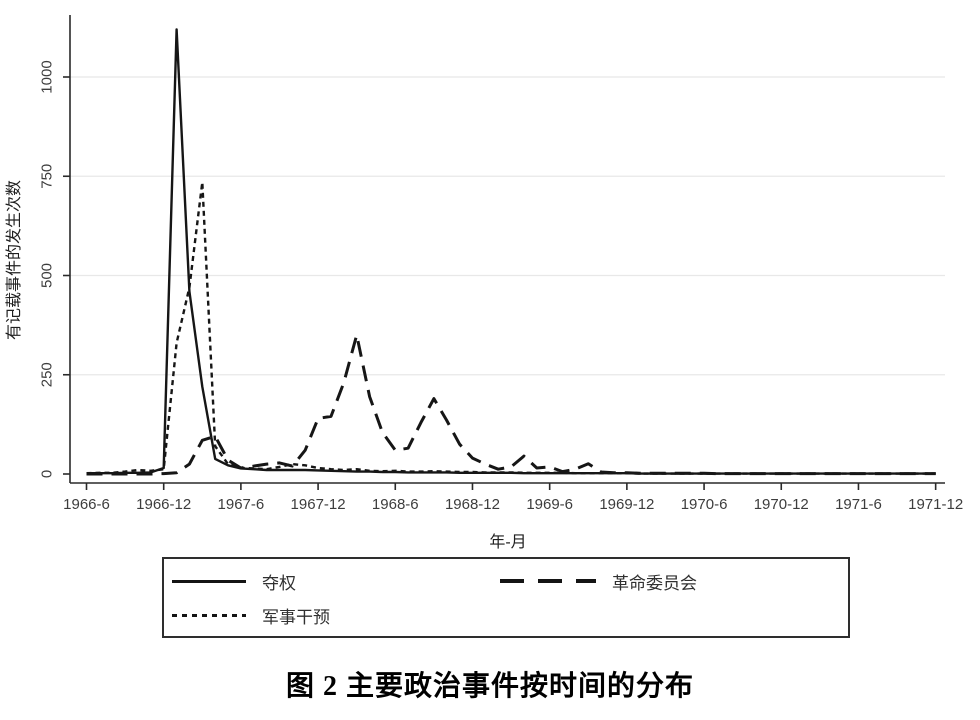 The height and width of the screenshot is (720, 980). What do you see at coordinates (163, 504) in the screenshot?
I see `svg-text: 1966-12` at bounding box center [163, 504].